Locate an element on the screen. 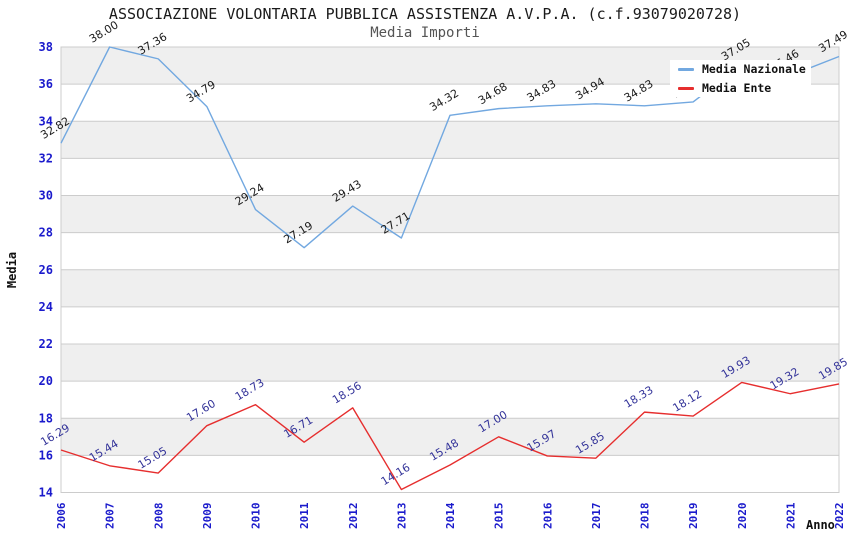  x-tick-label: 2016 is located at coordinates (547, 515).